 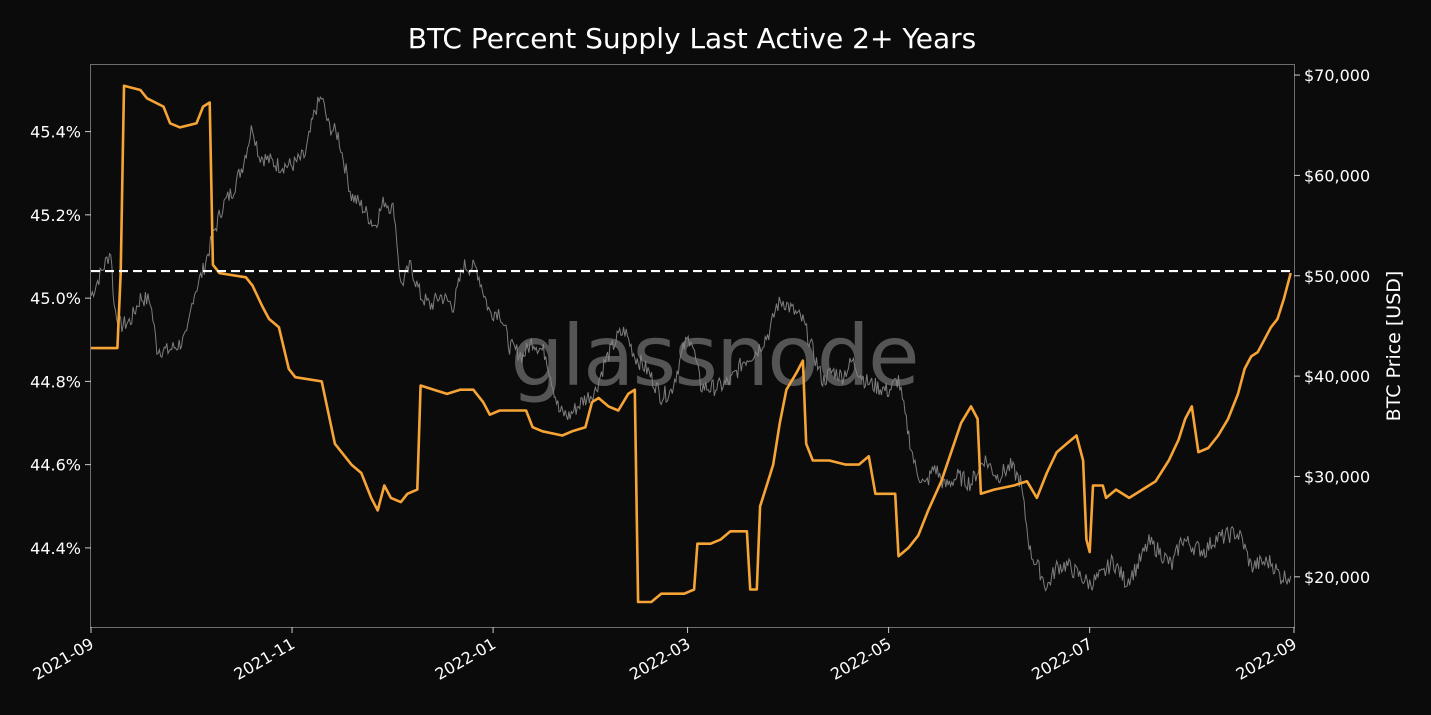 What do you see at coordinates (1337, 476) in the screenshot?
I see `right-axis-tick-label: $30,000` at bounding box center [1337, 476].